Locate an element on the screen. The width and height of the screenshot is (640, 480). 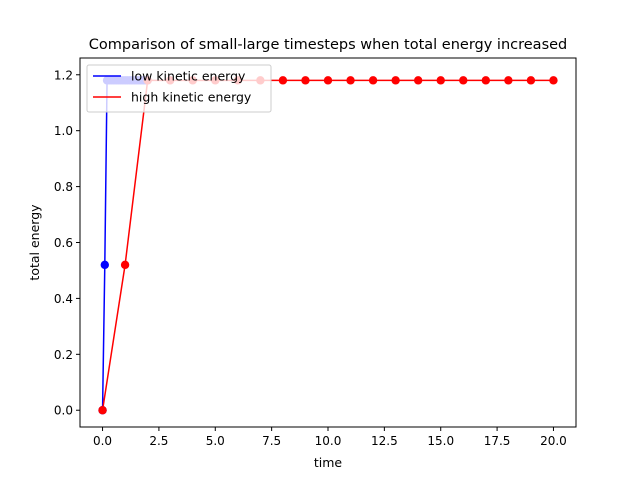
y-tick-label: 0.6 is located at coordinates (63, 243).